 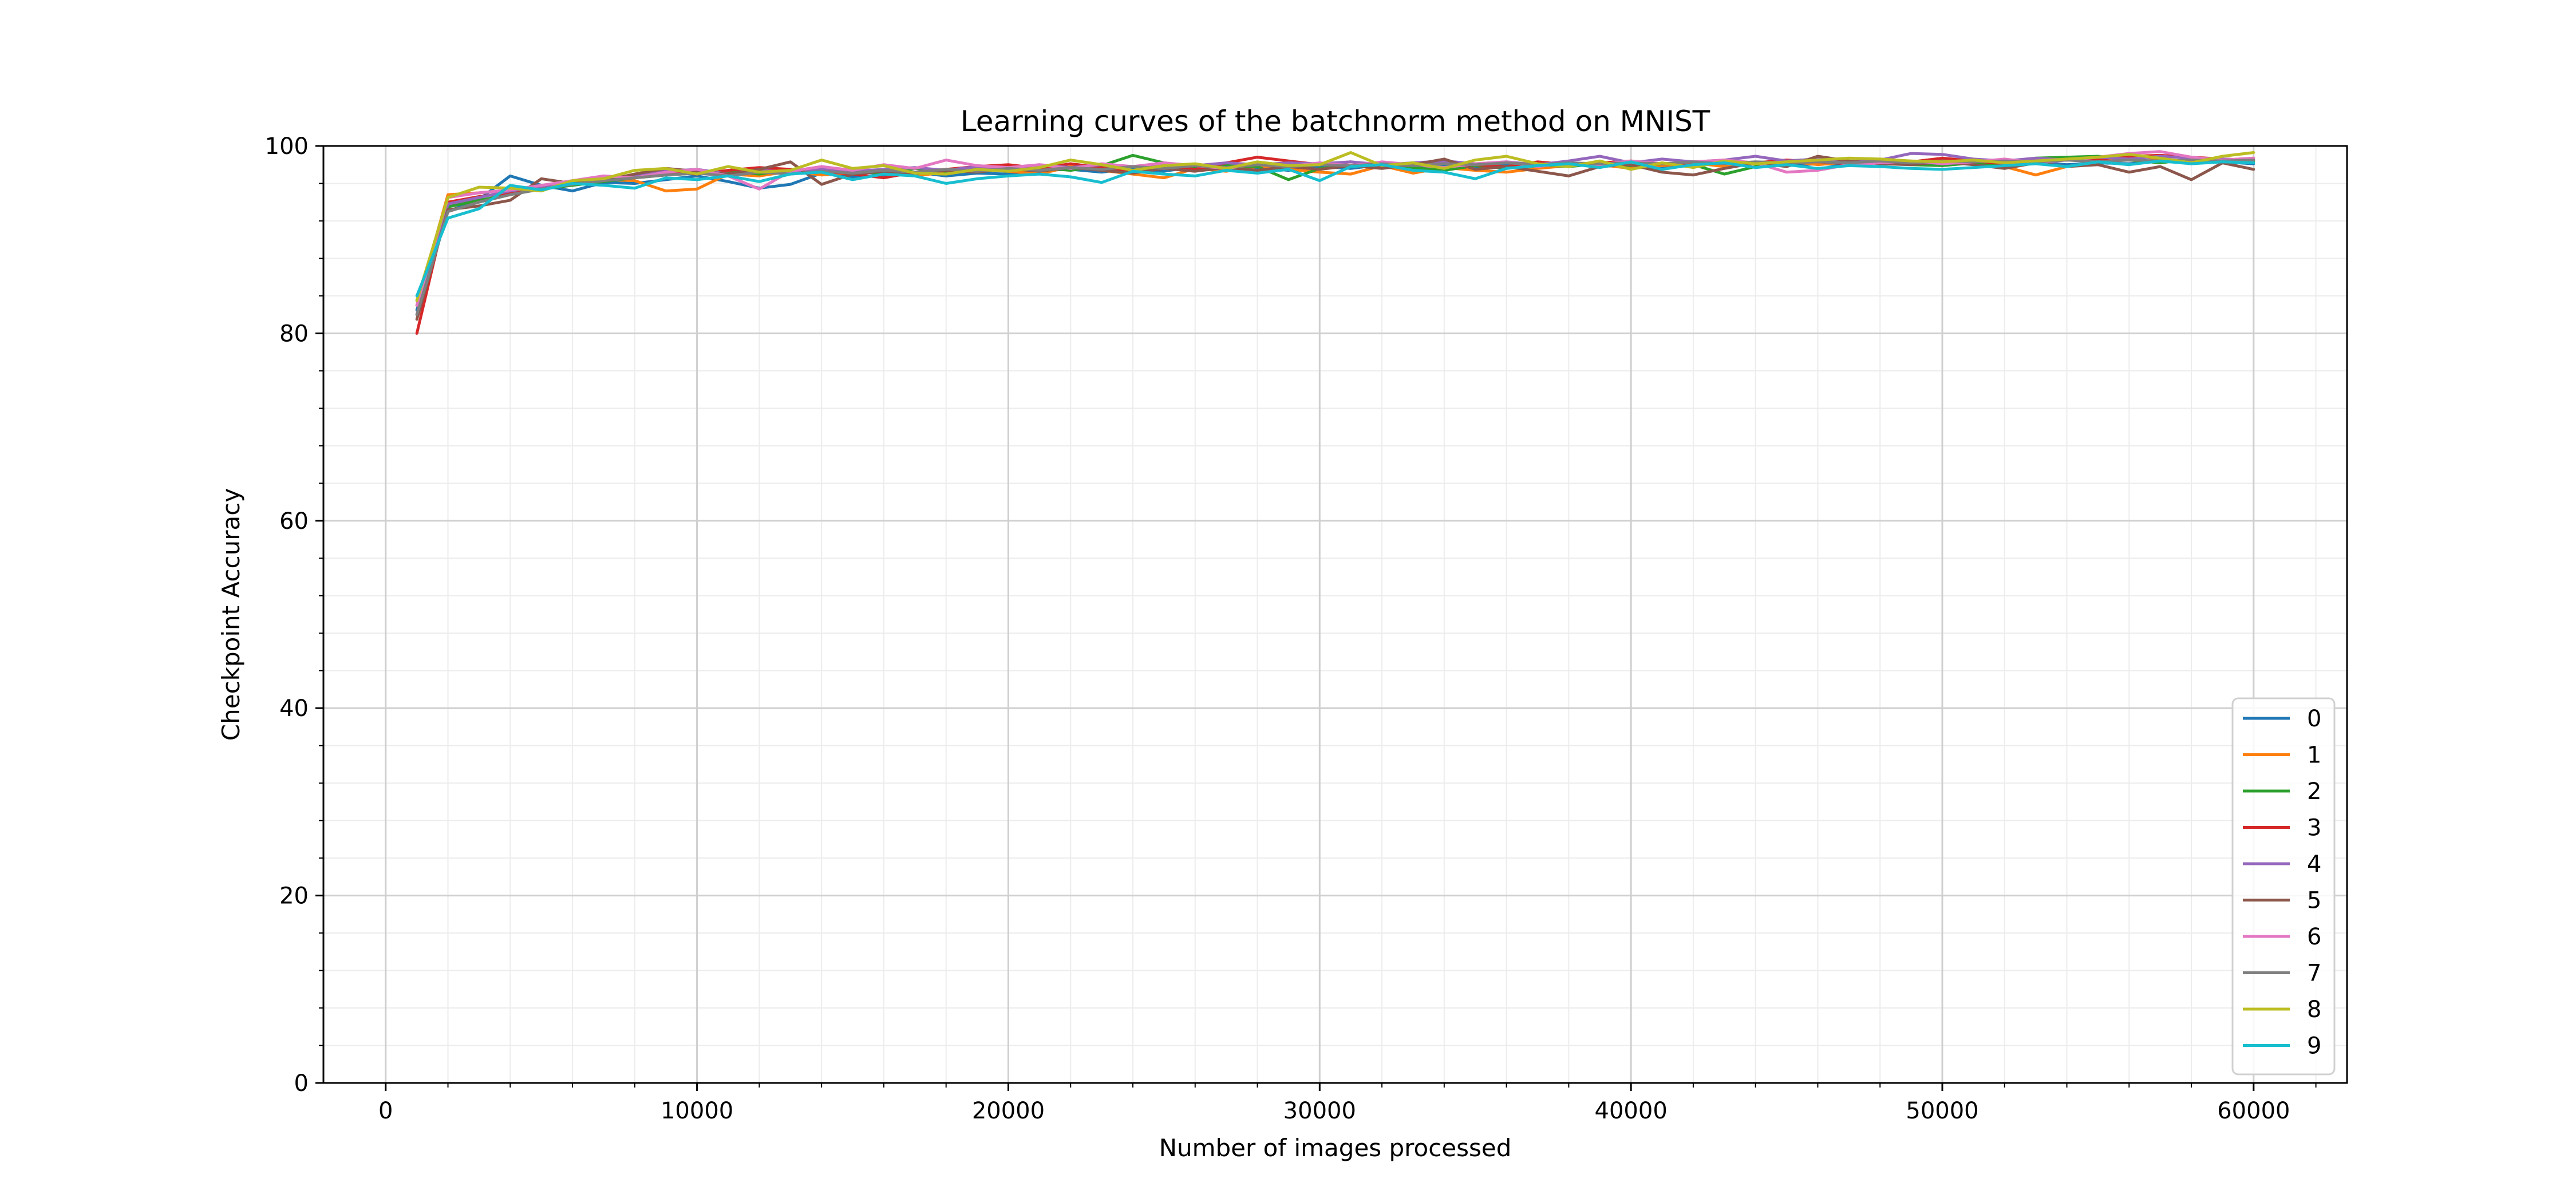 I want to click on legend-label-8: 8, so click(x=2314, y=1010).